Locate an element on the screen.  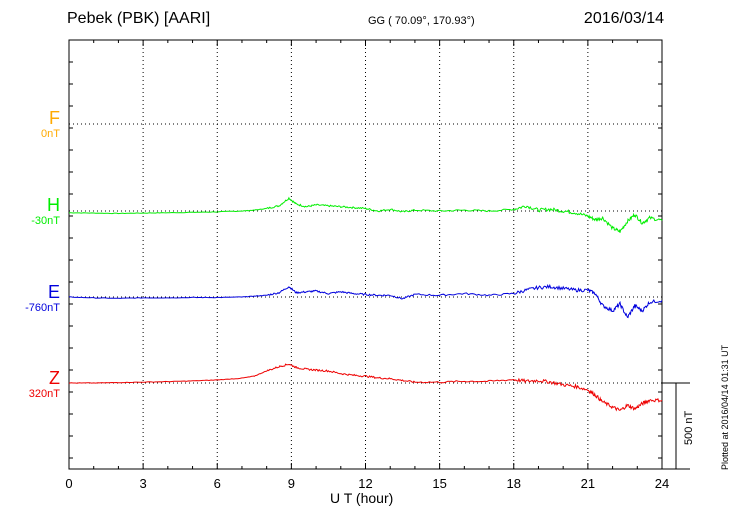
component-e-label: E -760nT is located at coordinates (30, 298).